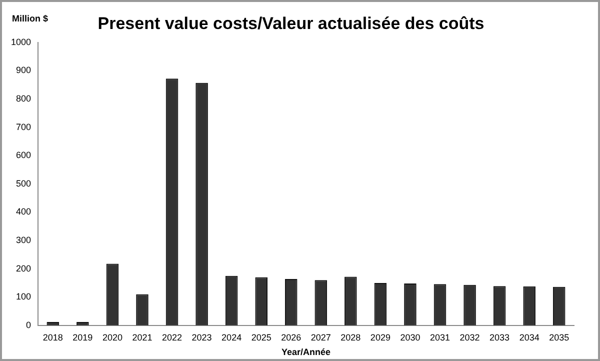 The width and height of the screenshot is (600, 361). What do you see at coordinates (529, 337) in the screenshot?
I see `x-tick-label: 2034` at bounding box center [529, 337].